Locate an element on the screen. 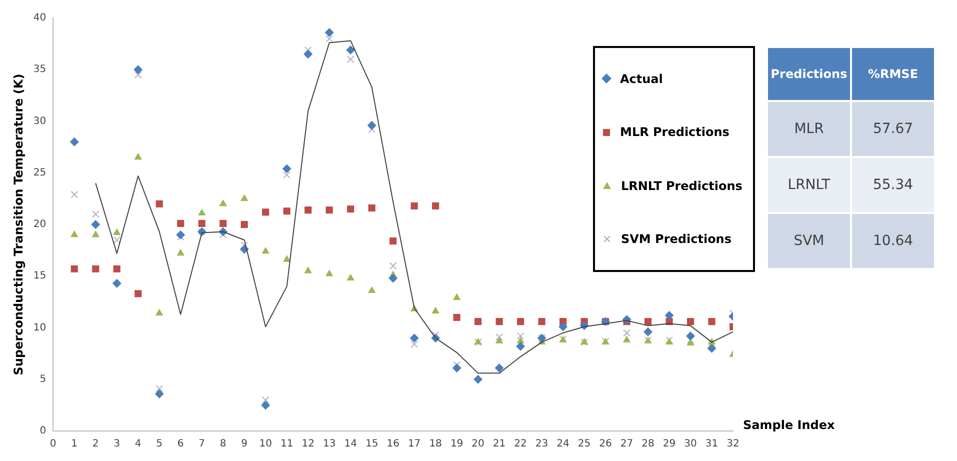 Image resolution: width=957 pixels, height=461 pixels. x-tick-label: 22 is located at coordinates (520, 444).